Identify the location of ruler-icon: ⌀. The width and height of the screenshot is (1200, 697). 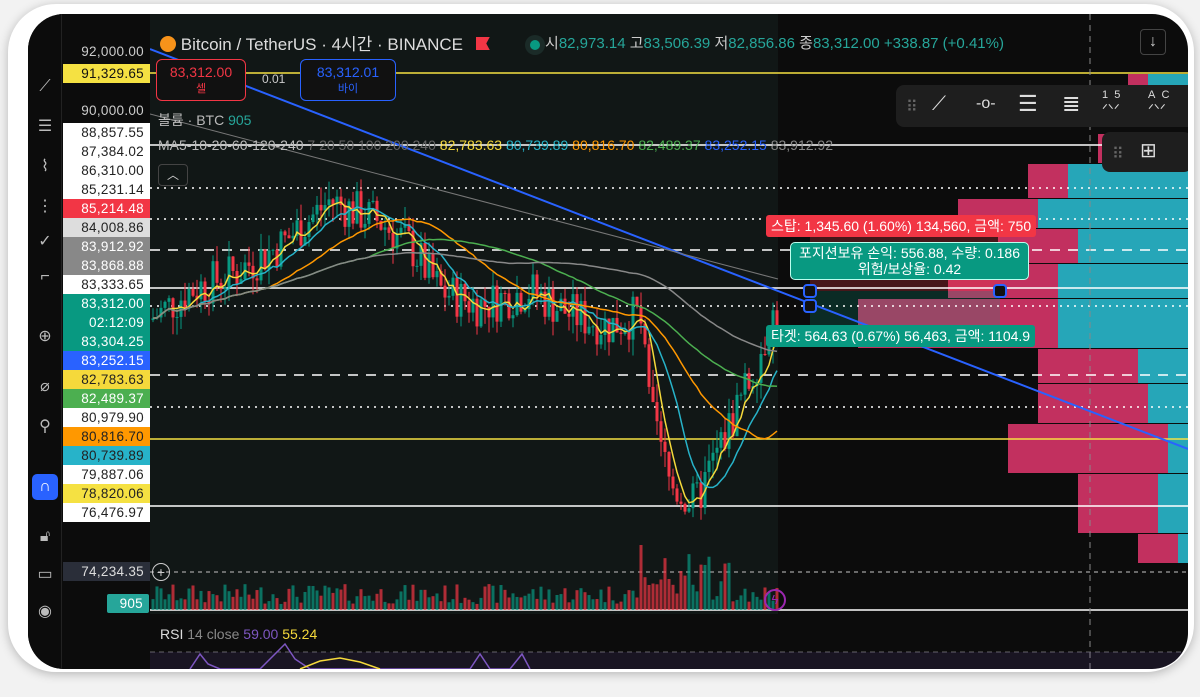
(45, 386).